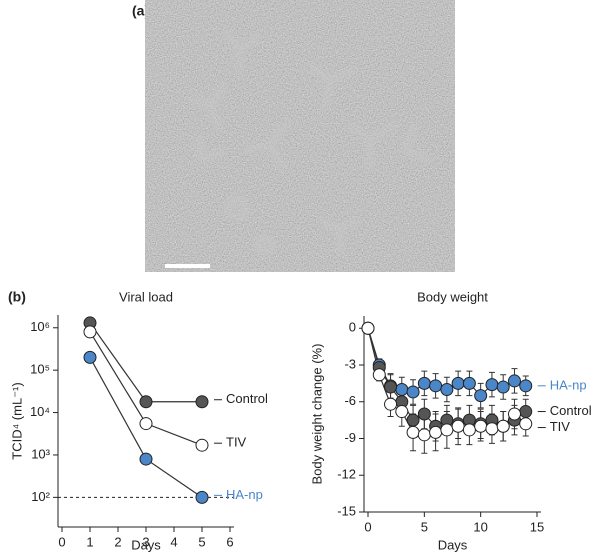 This screenshot has width=600, height=560. I want to click on y-tick-label: -9, so click(350, 437).